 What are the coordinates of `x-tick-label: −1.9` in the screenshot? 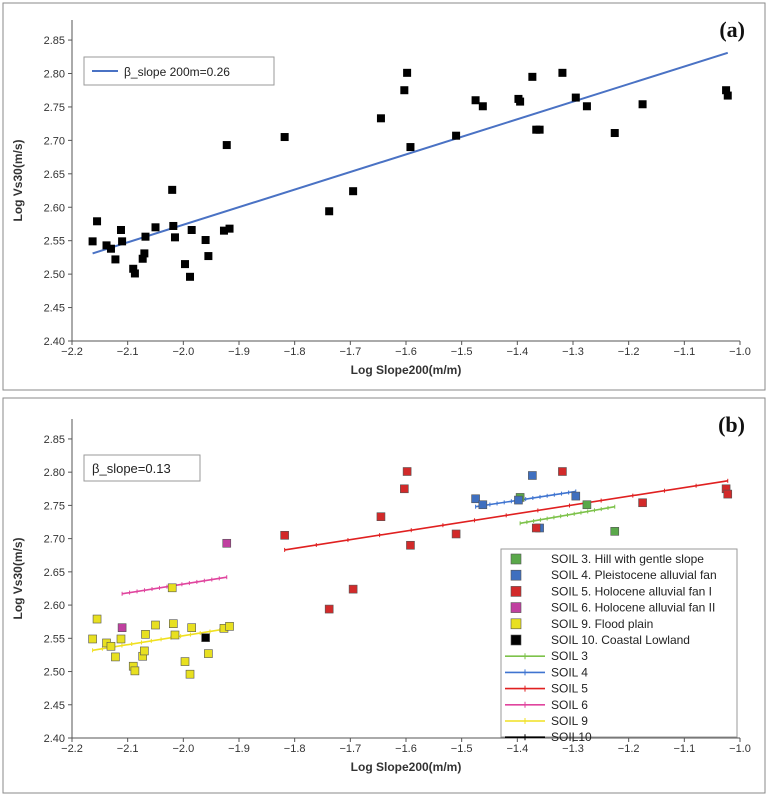 It's located at (239, 352).